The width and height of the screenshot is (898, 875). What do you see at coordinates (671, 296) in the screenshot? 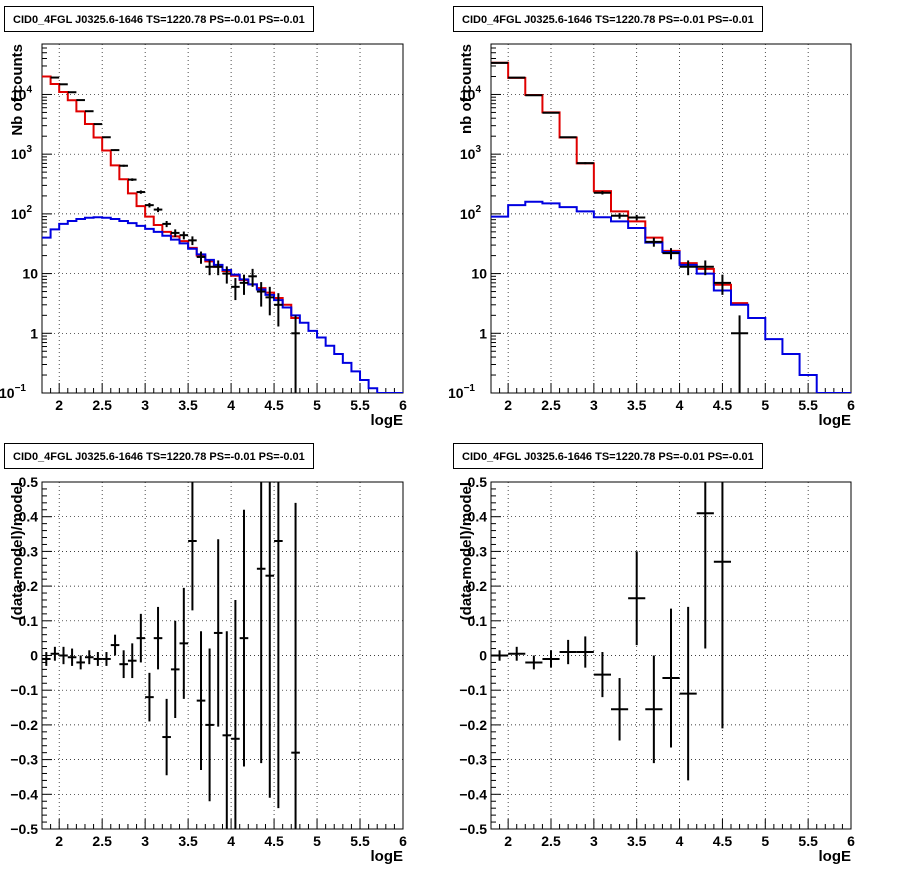
I see `model-background-line` at bounding box center [671, 296].